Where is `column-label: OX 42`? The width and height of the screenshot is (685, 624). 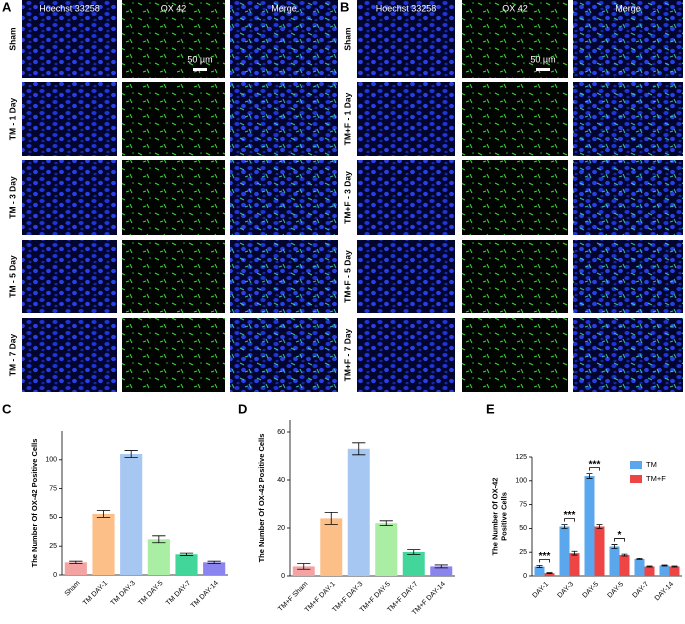
column-label: OX 42 is located at coordinates (174, 8).